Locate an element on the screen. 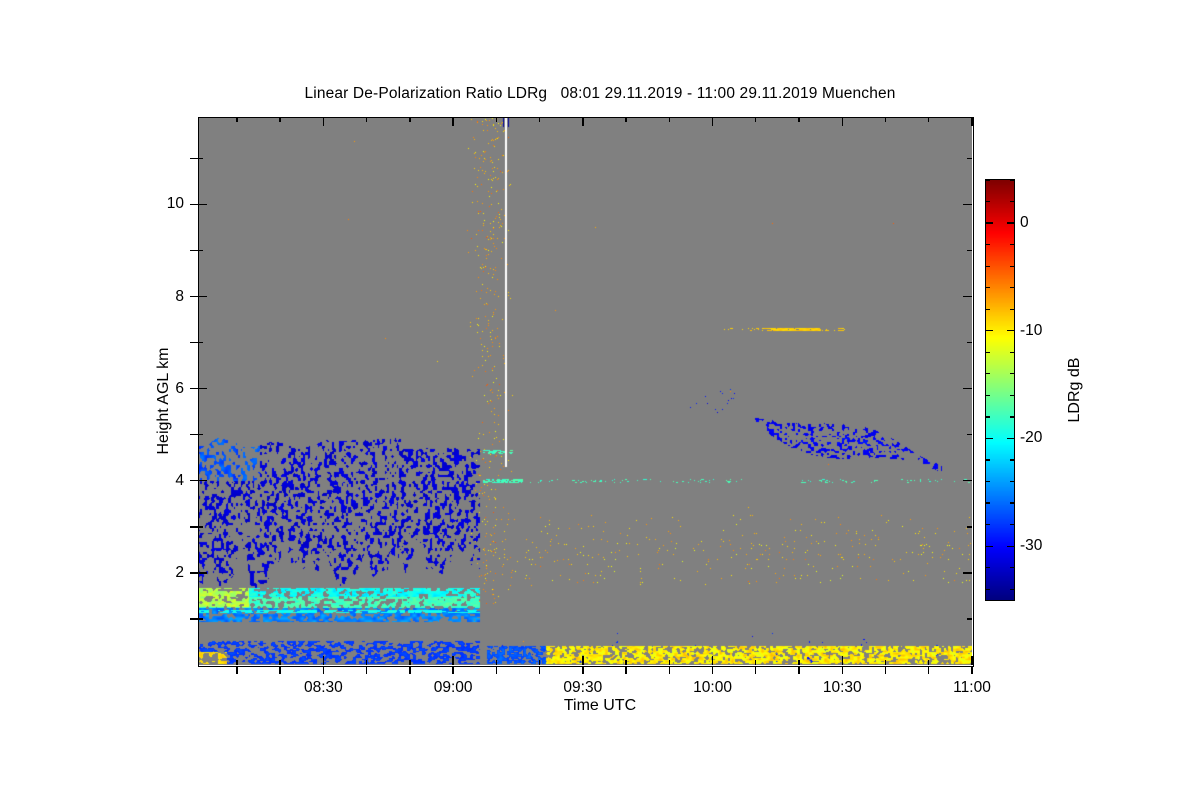  y-tick-label: 6 is located at coordinates (179, 388).